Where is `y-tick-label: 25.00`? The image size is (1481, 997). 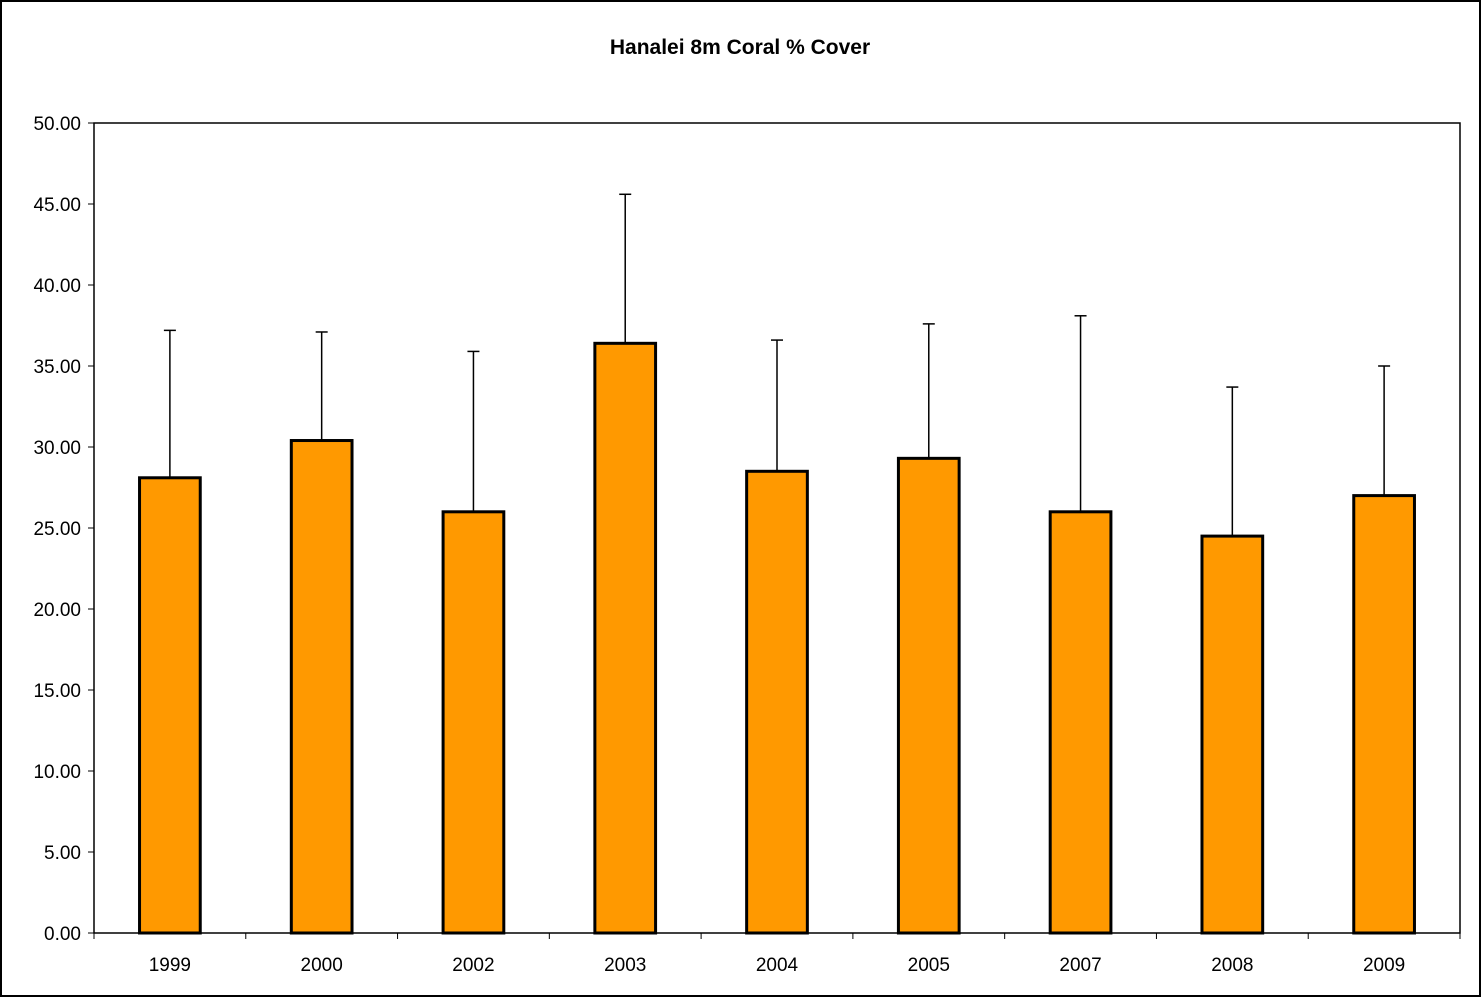
y-tick-label: 25.00 is located at coordinates (57, 529).